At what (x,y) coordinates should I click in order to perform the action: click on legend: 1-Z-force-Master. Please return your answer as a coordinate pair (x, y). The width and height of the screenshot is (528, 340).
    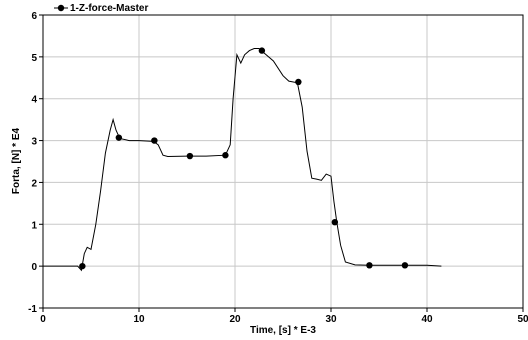
    Looking at the image, I should click on (101, 8).